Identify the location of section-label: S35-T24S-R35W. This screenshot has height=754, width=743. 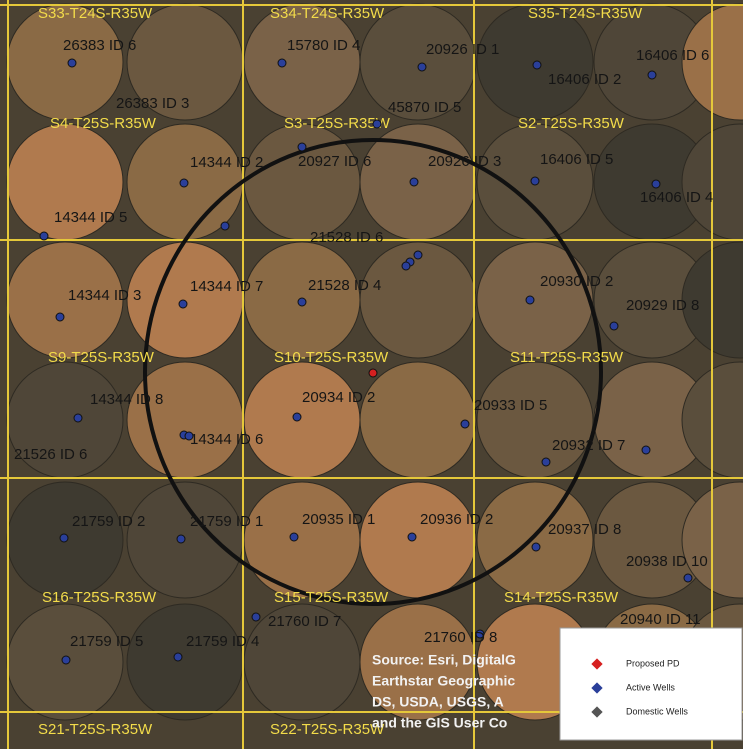
(585, 13).